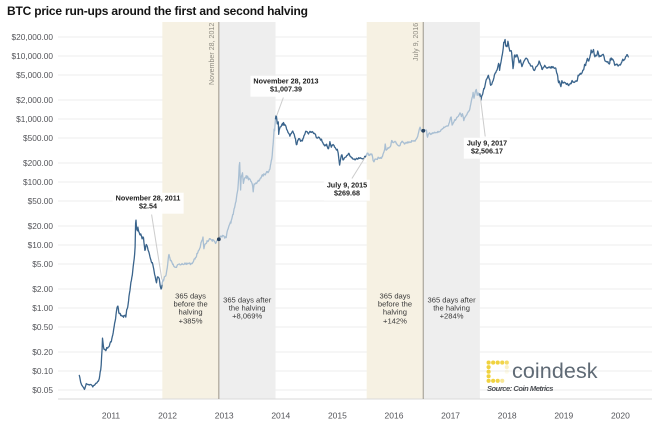 Image resolution: width=659 pixels, height=425 pixels. Describe the element at coordinates (555, 371) in the screenshot. I see `coindesk-wordmark: coindesk` at that location.